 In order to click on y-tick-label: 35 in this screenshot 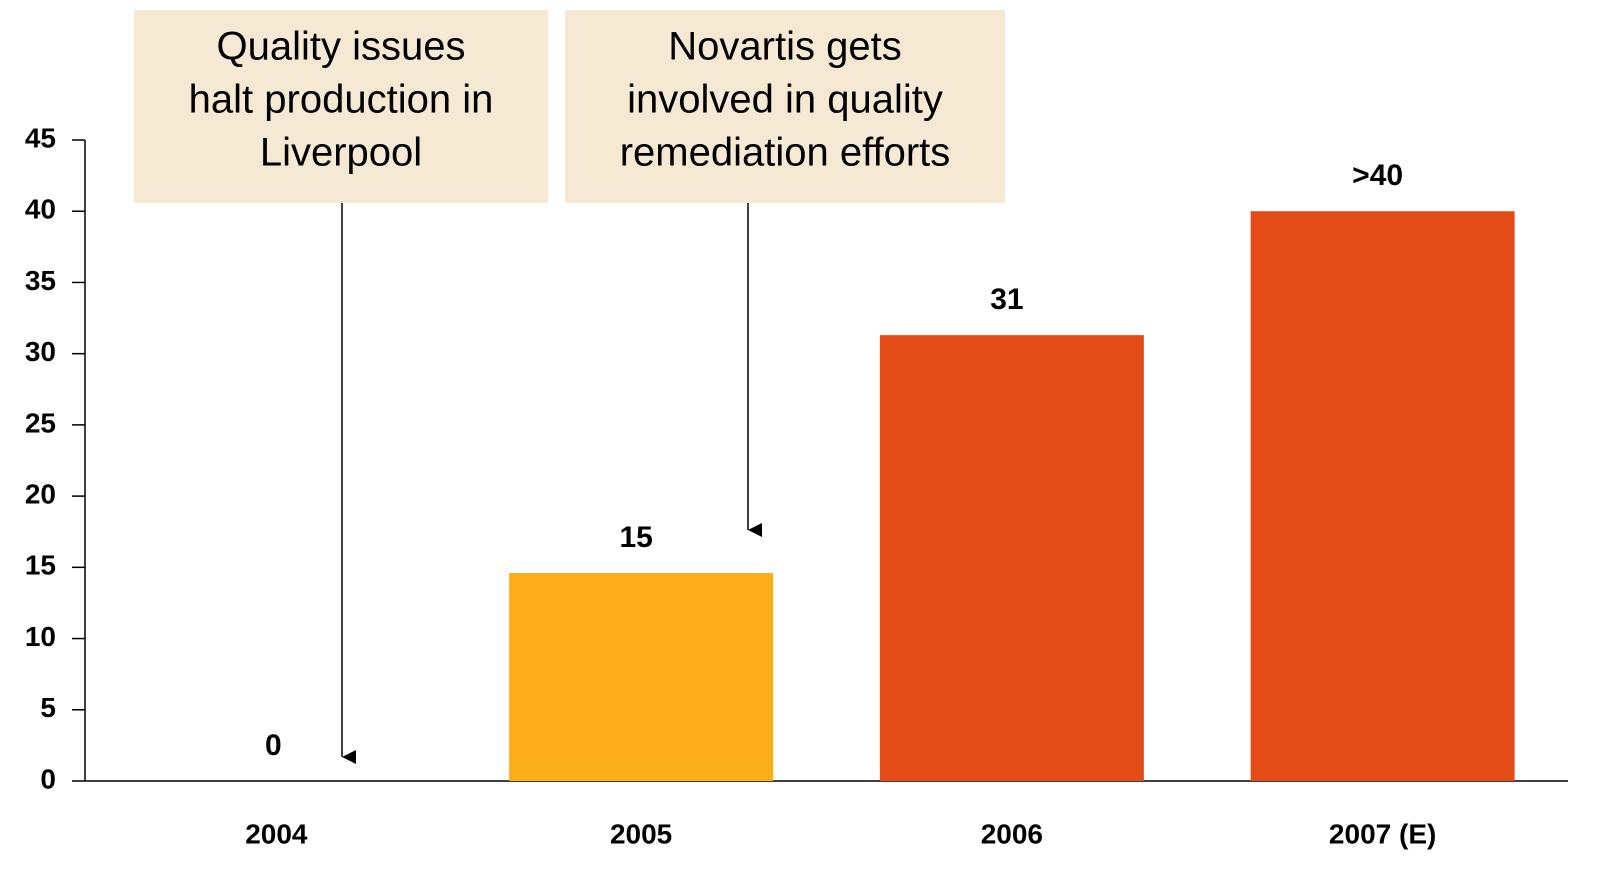, I will do `click(40, 280)`.